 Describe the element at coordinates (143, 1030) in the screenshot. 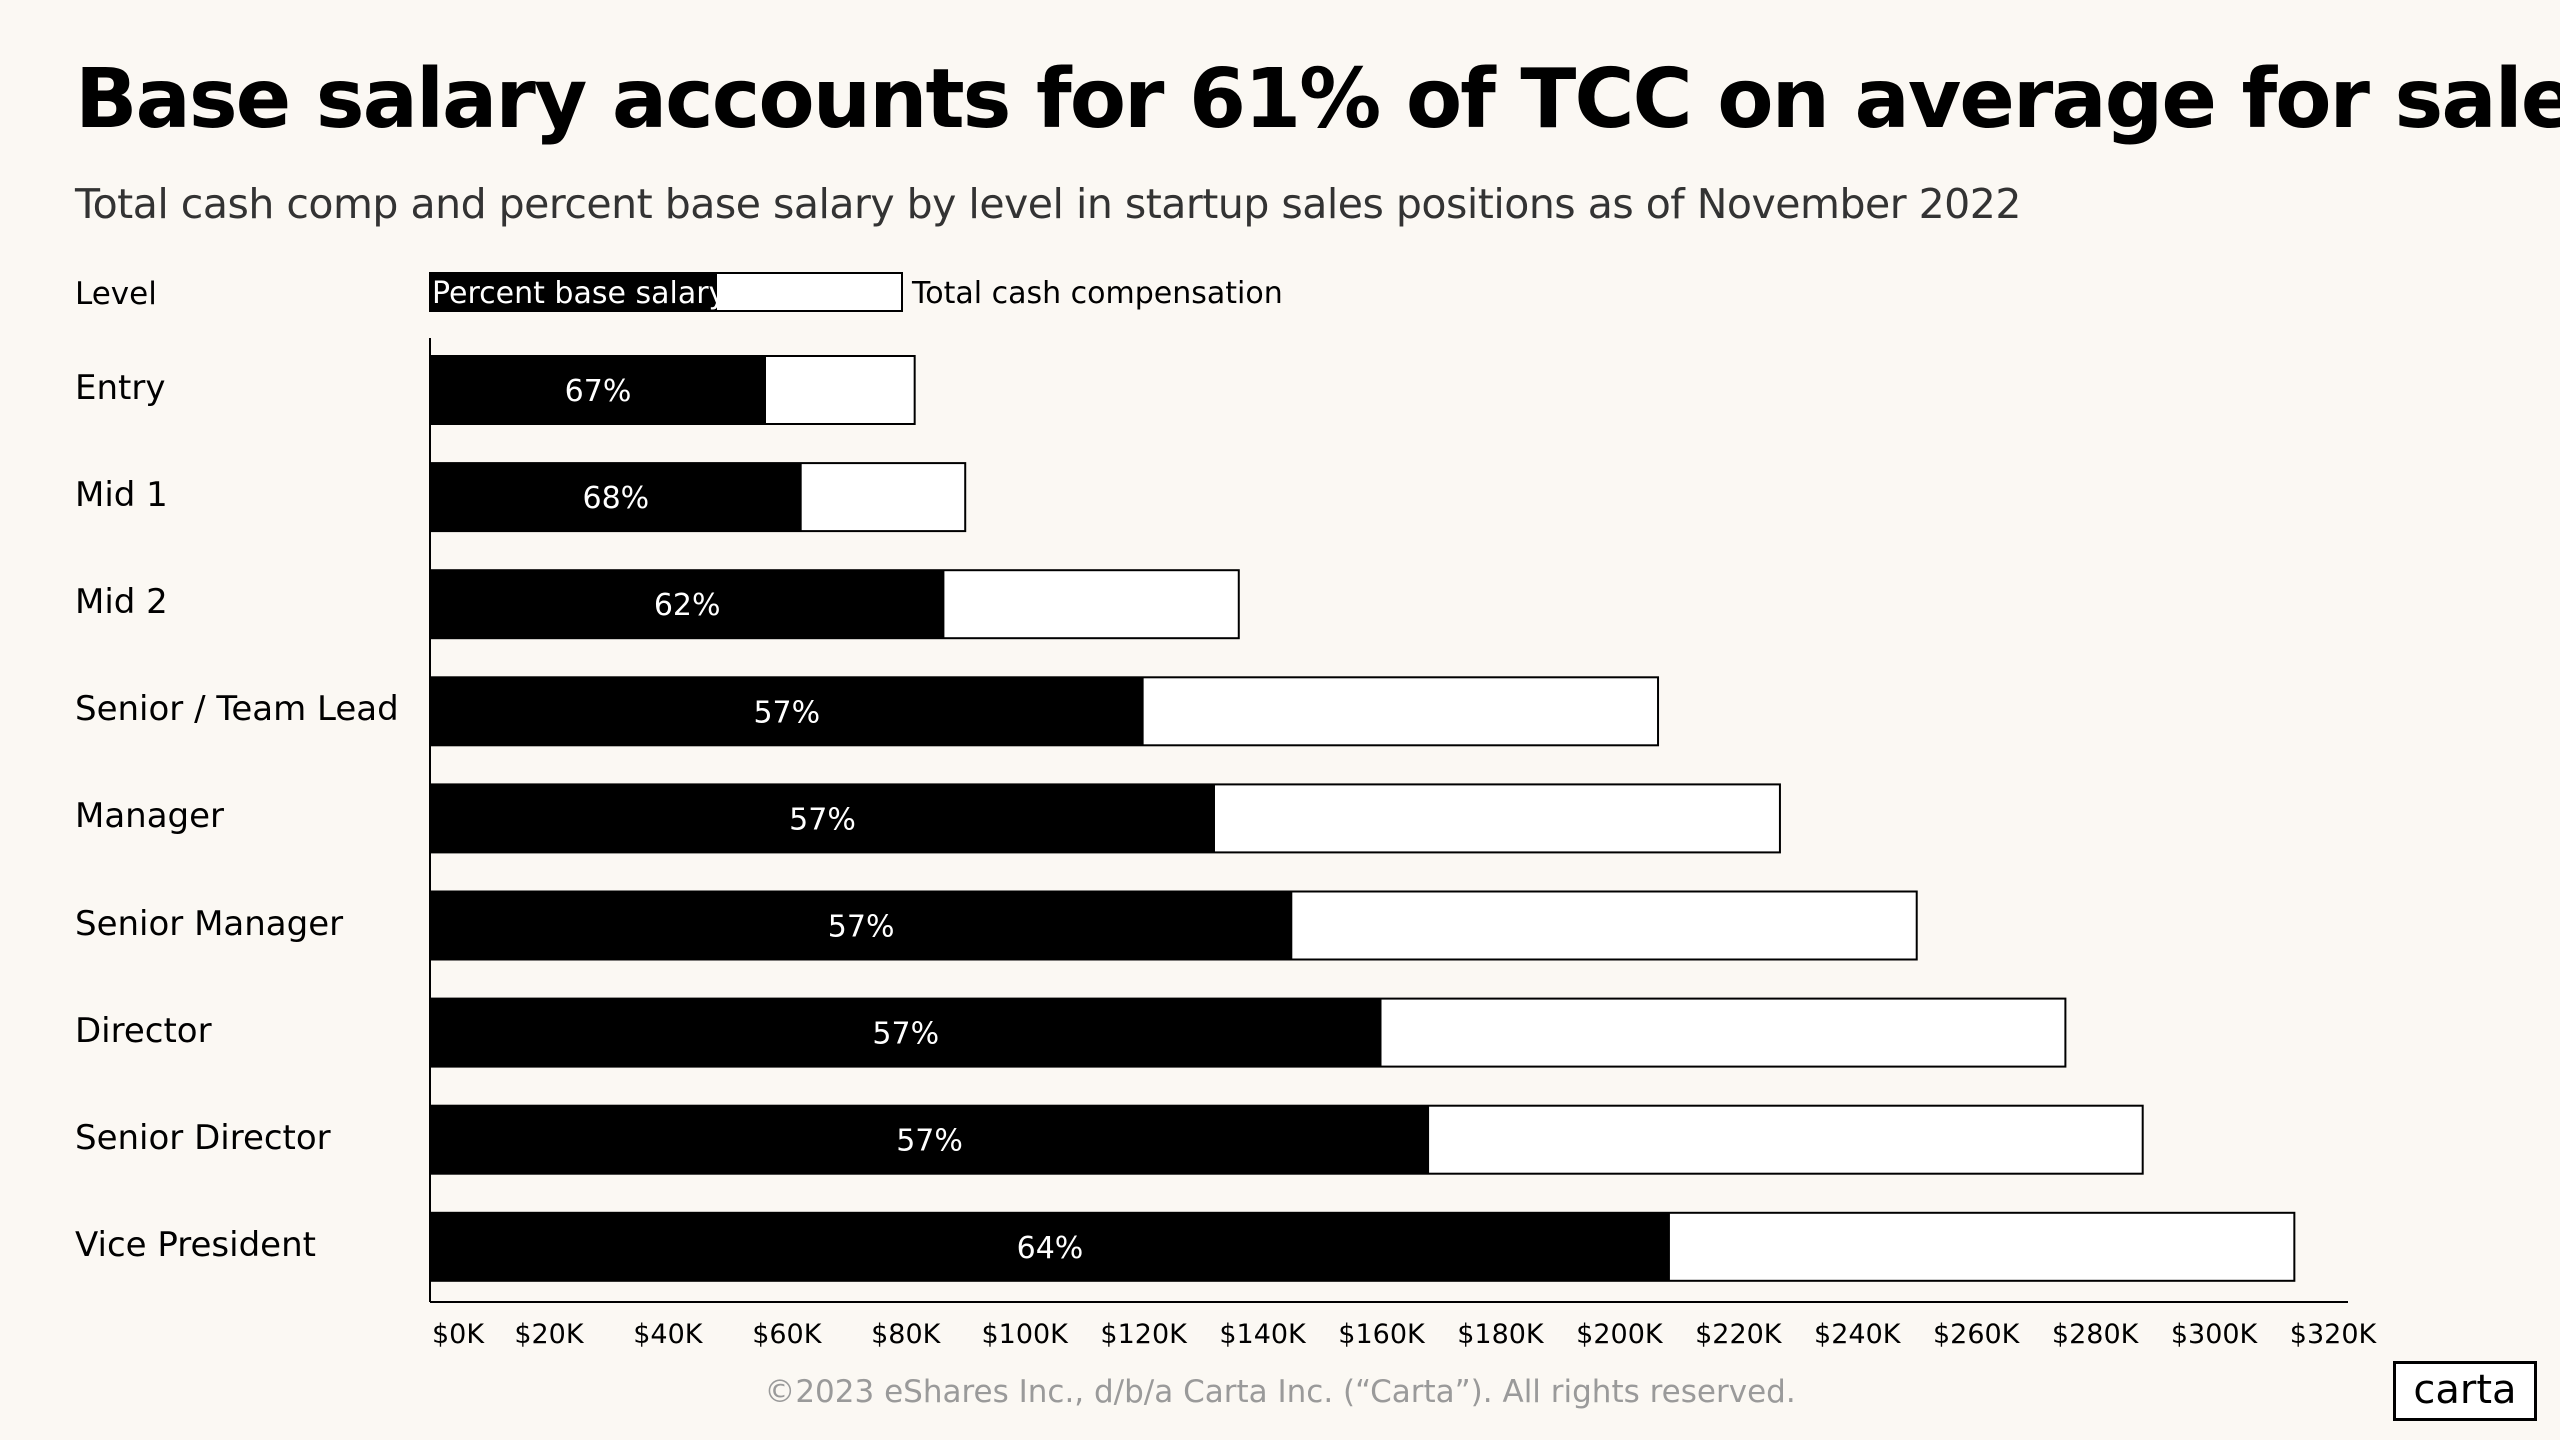

I see `category-label: Director` at that location.